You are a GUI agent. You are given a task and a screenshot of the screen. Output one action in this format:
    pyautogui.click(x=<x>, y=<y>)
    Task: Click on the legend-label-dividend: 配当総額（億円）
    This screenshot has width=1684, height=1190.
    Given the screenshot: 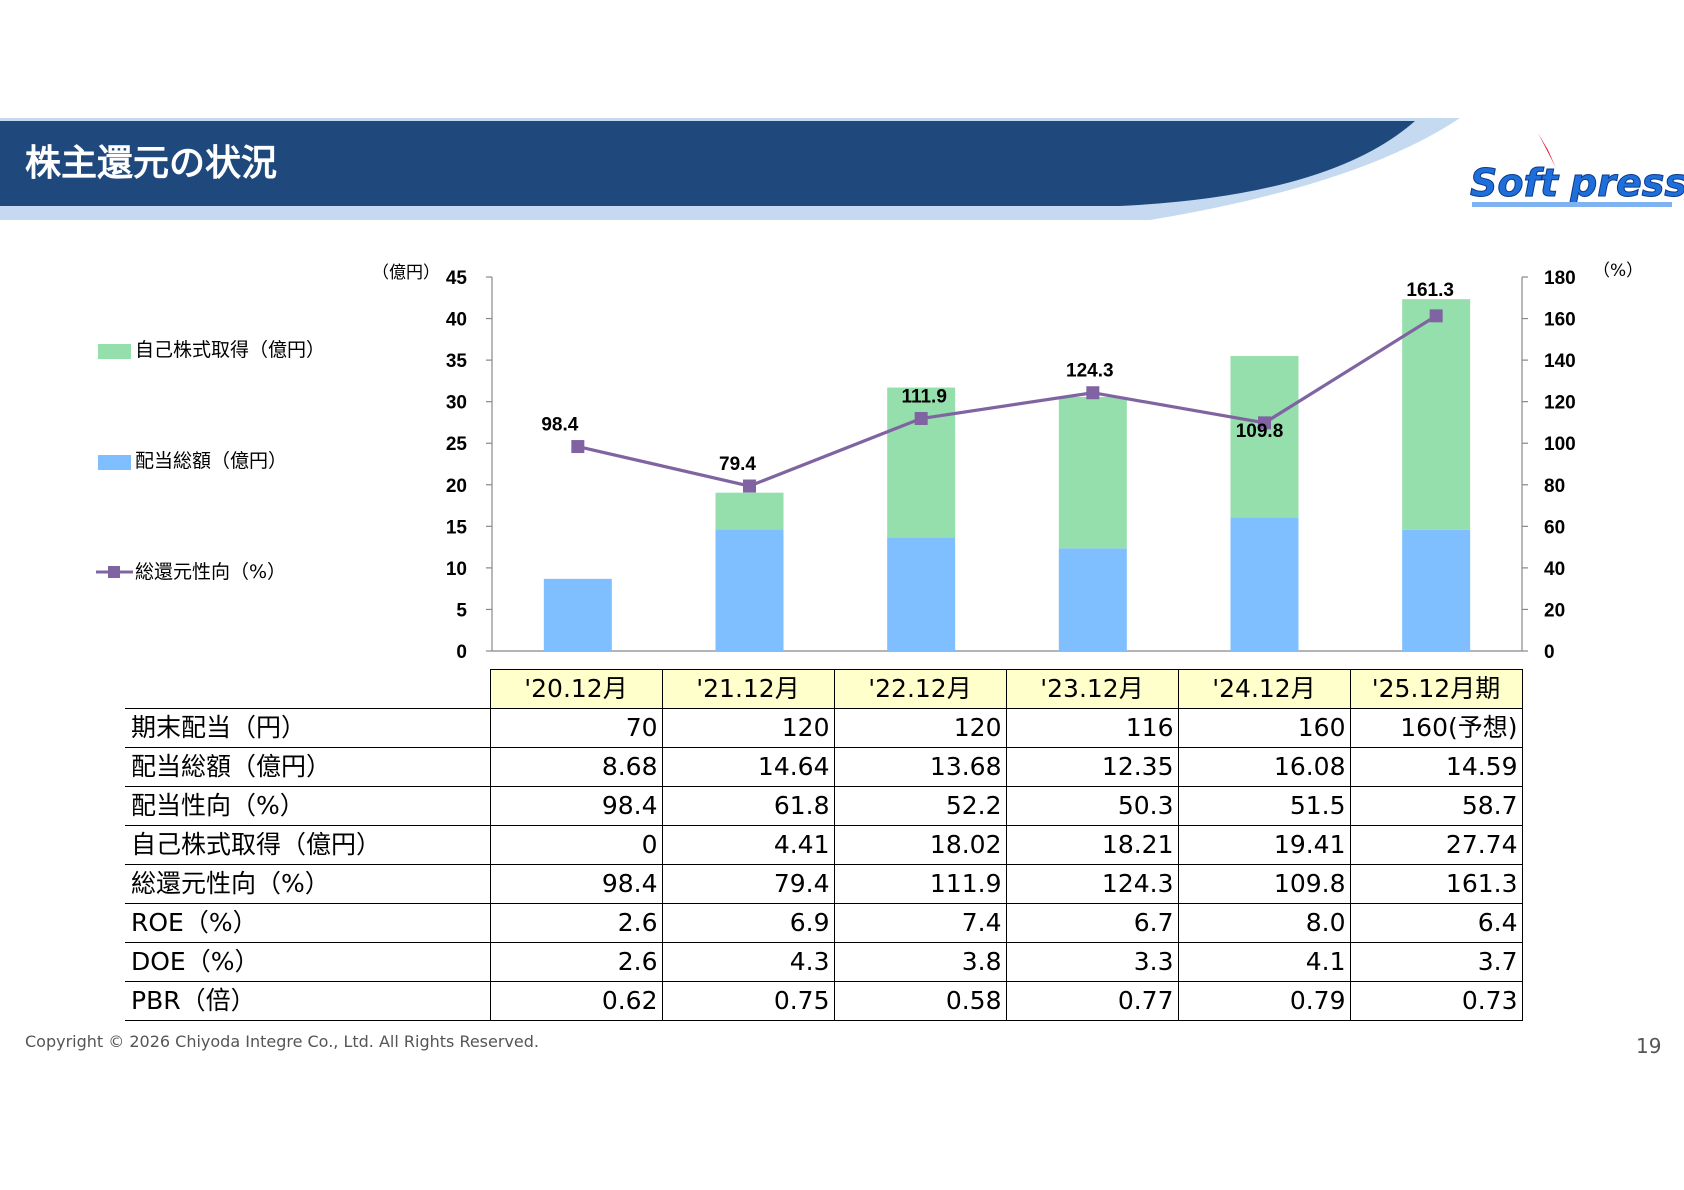 What is the action you would take?
    pyautogui.click(x=211, y=461)
    